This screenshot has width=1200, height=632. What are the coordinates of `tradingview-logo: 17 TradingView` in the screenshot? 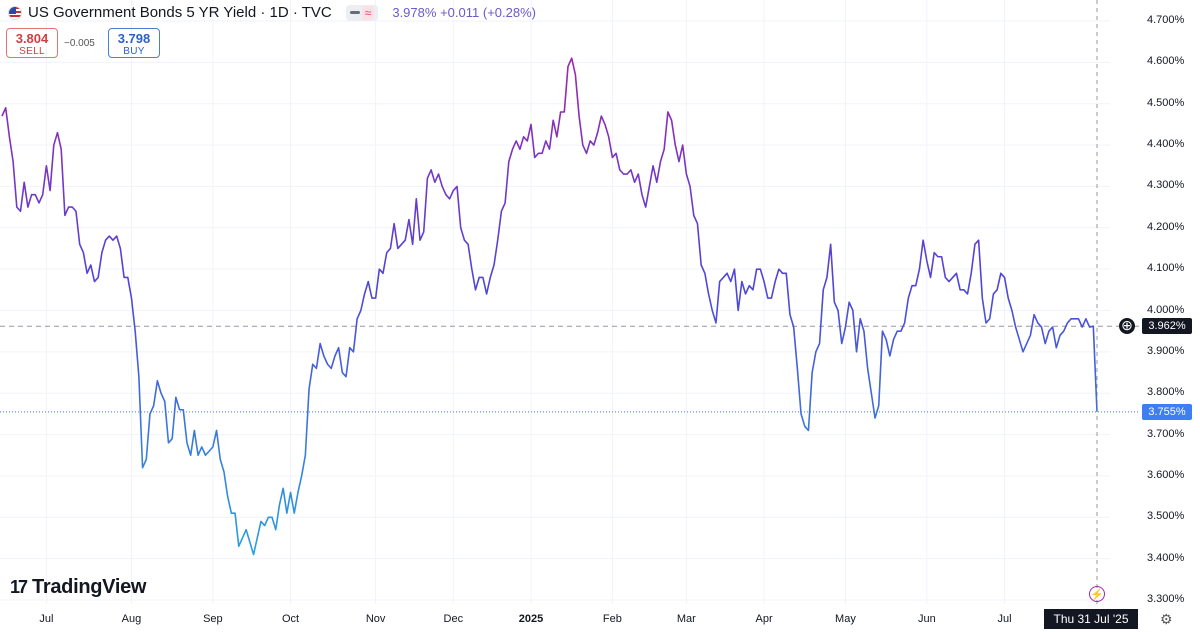 It's located at (78, 587).